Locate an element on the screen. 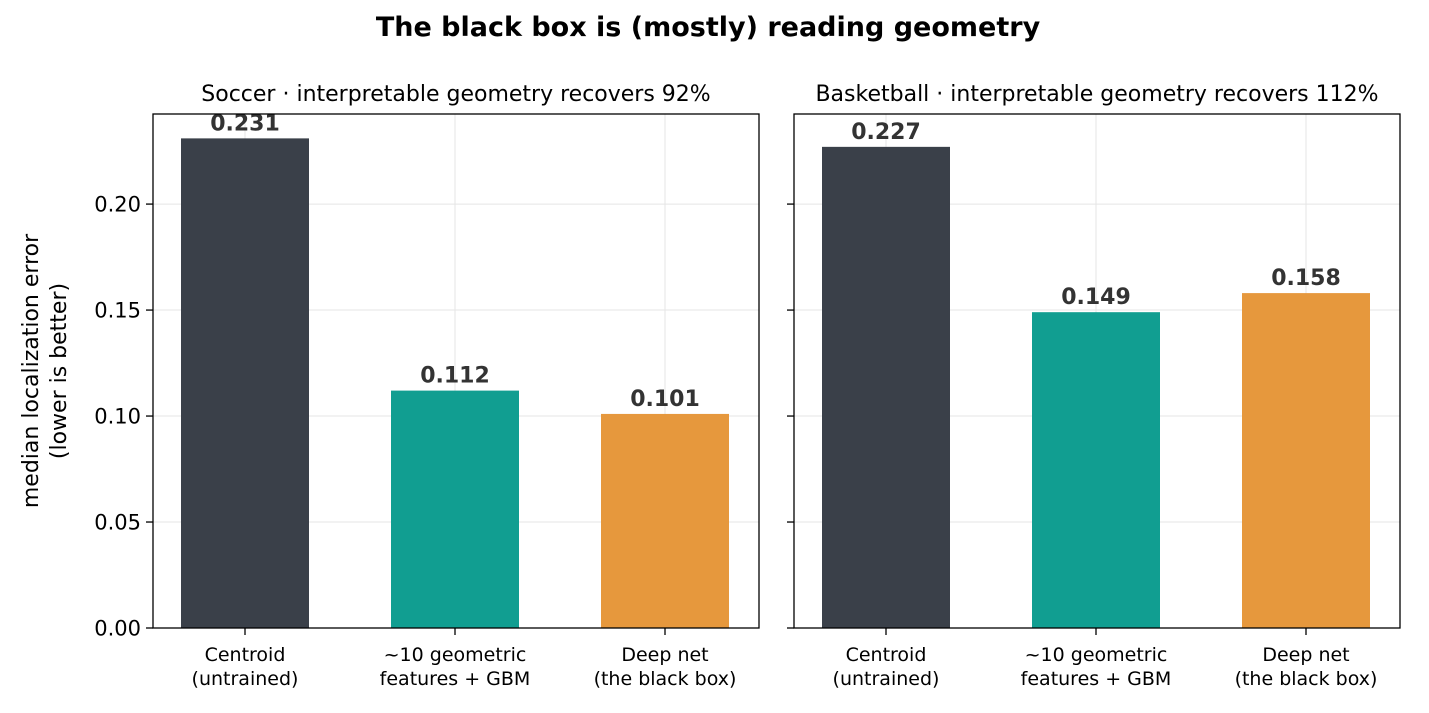  y-tick-label: 0.05 is located at coordinates (117, 523).